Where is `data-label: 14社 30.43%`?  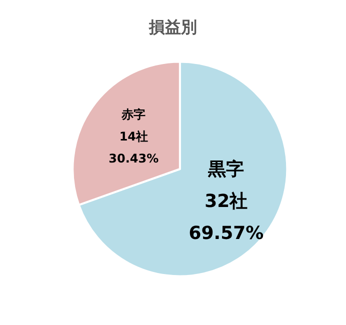 data-label: 14社 30.43% is located at coordinates (133, 147).